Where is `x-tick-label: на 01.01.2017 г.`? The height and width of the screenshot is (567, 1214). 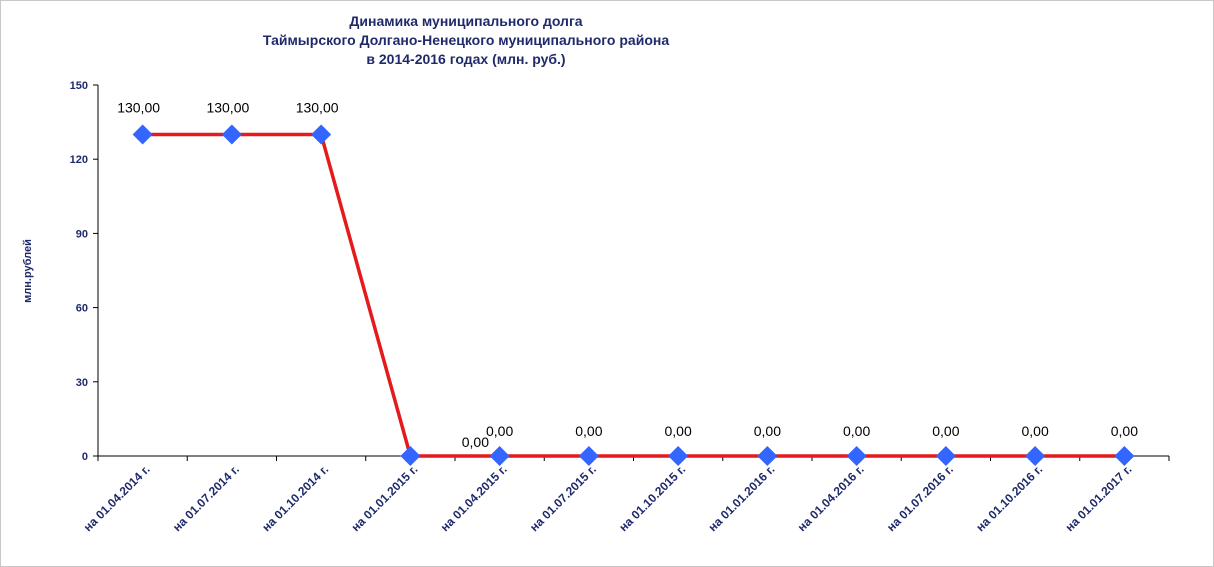
x-tick-label: на 01.01.2017 г. is located at coordinates (1099, 498).